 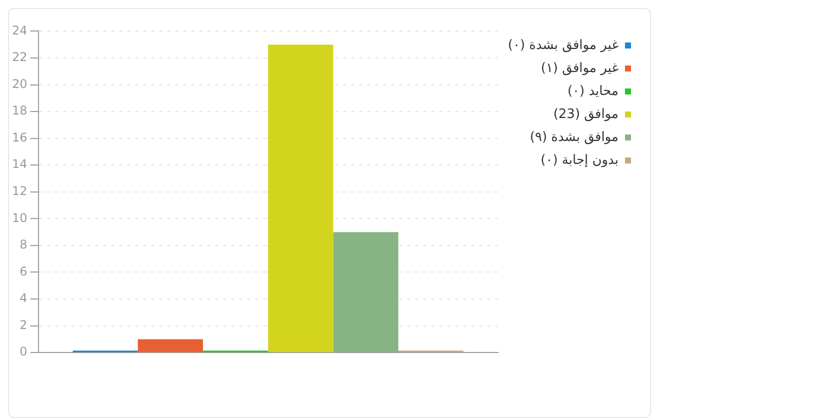 What do you see at coordinates (585, 114) in the screenshot?
I see `legend-label: موافق (23)` at bounding box center [585, 114].